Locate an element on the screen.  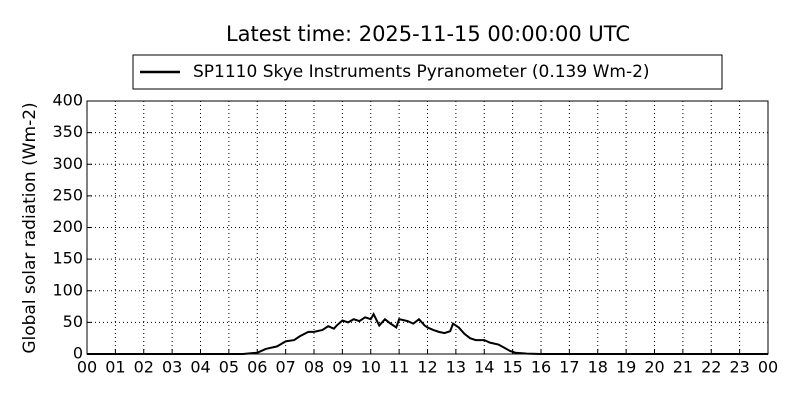
y-tick-label: 0 is located at coordinates (78, 353).